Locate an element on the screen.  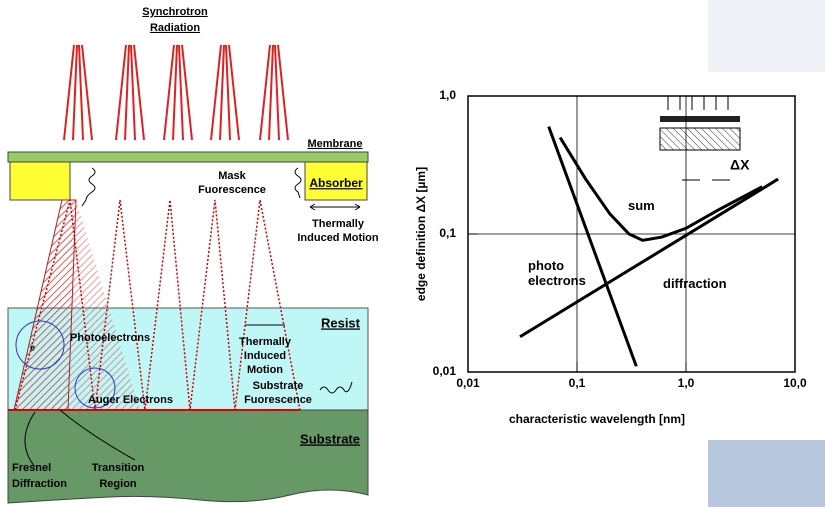
substrate-label: Substrate is located at coordinates (330, 438).